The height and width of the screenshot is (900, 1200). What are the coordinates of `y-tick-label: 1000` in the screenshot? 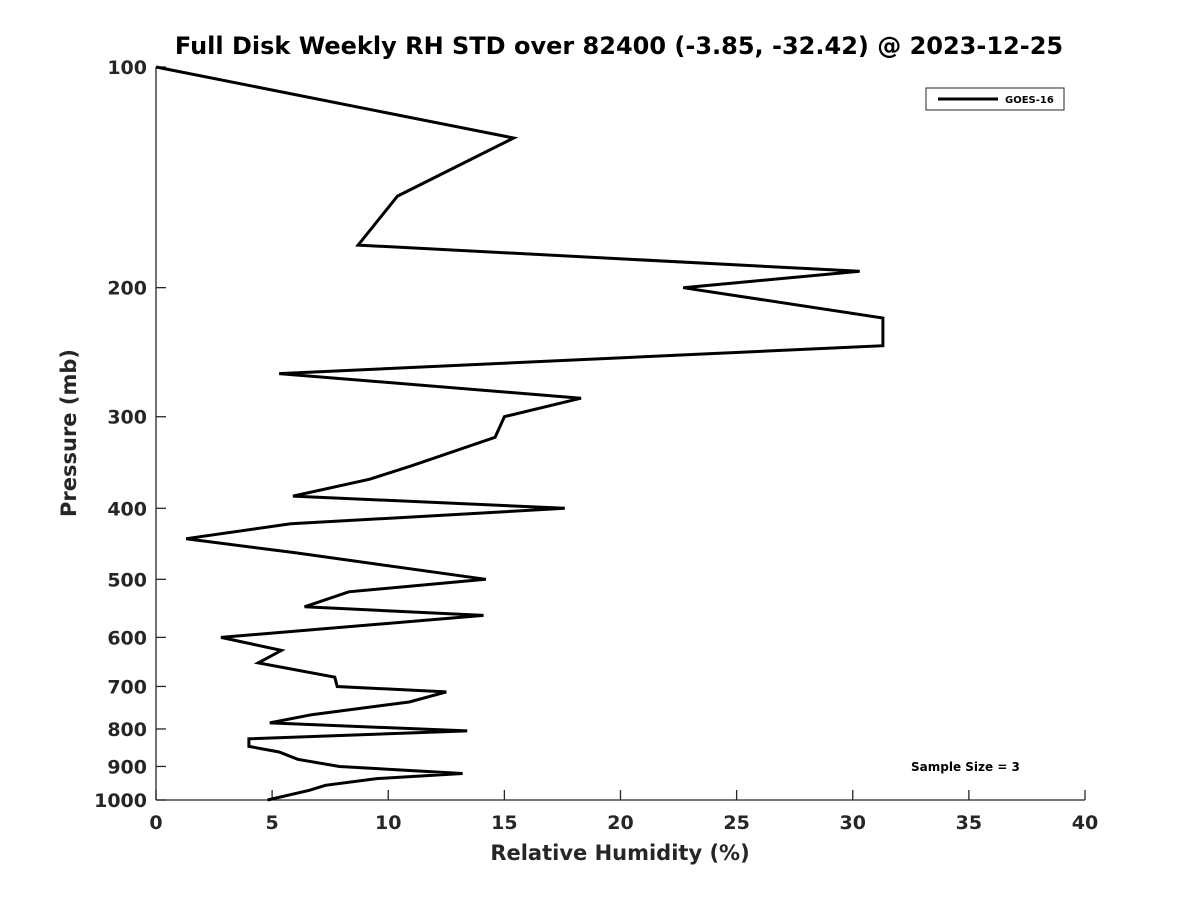 It's located at (120, 801).